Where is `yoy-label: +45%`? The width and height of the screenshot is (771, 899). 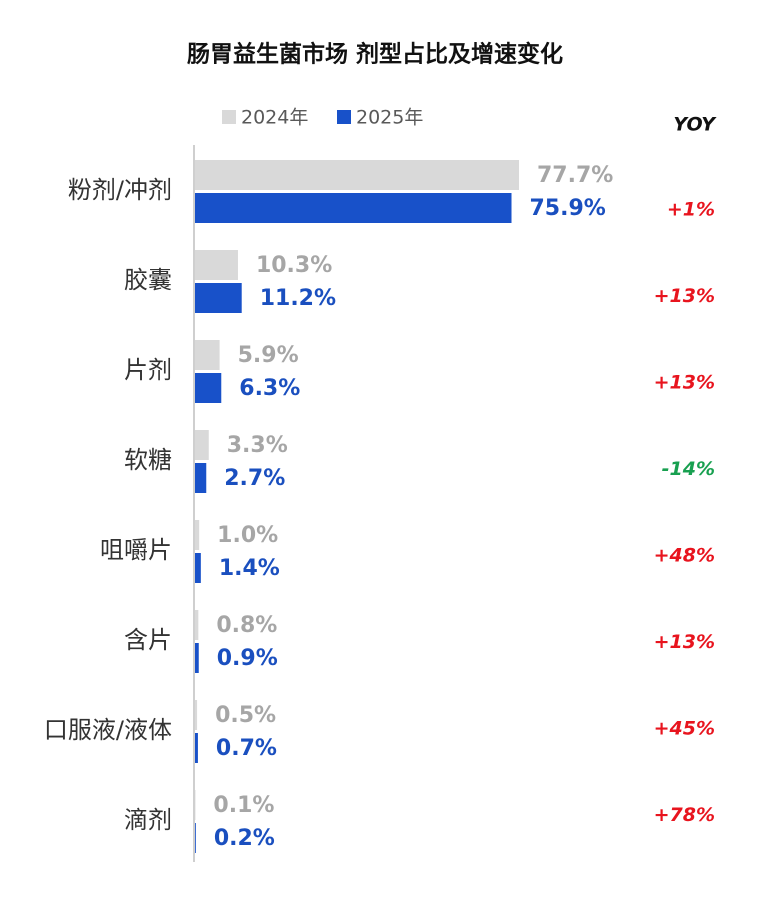
yoy-label: +45% is located at coordinates (684, 729).